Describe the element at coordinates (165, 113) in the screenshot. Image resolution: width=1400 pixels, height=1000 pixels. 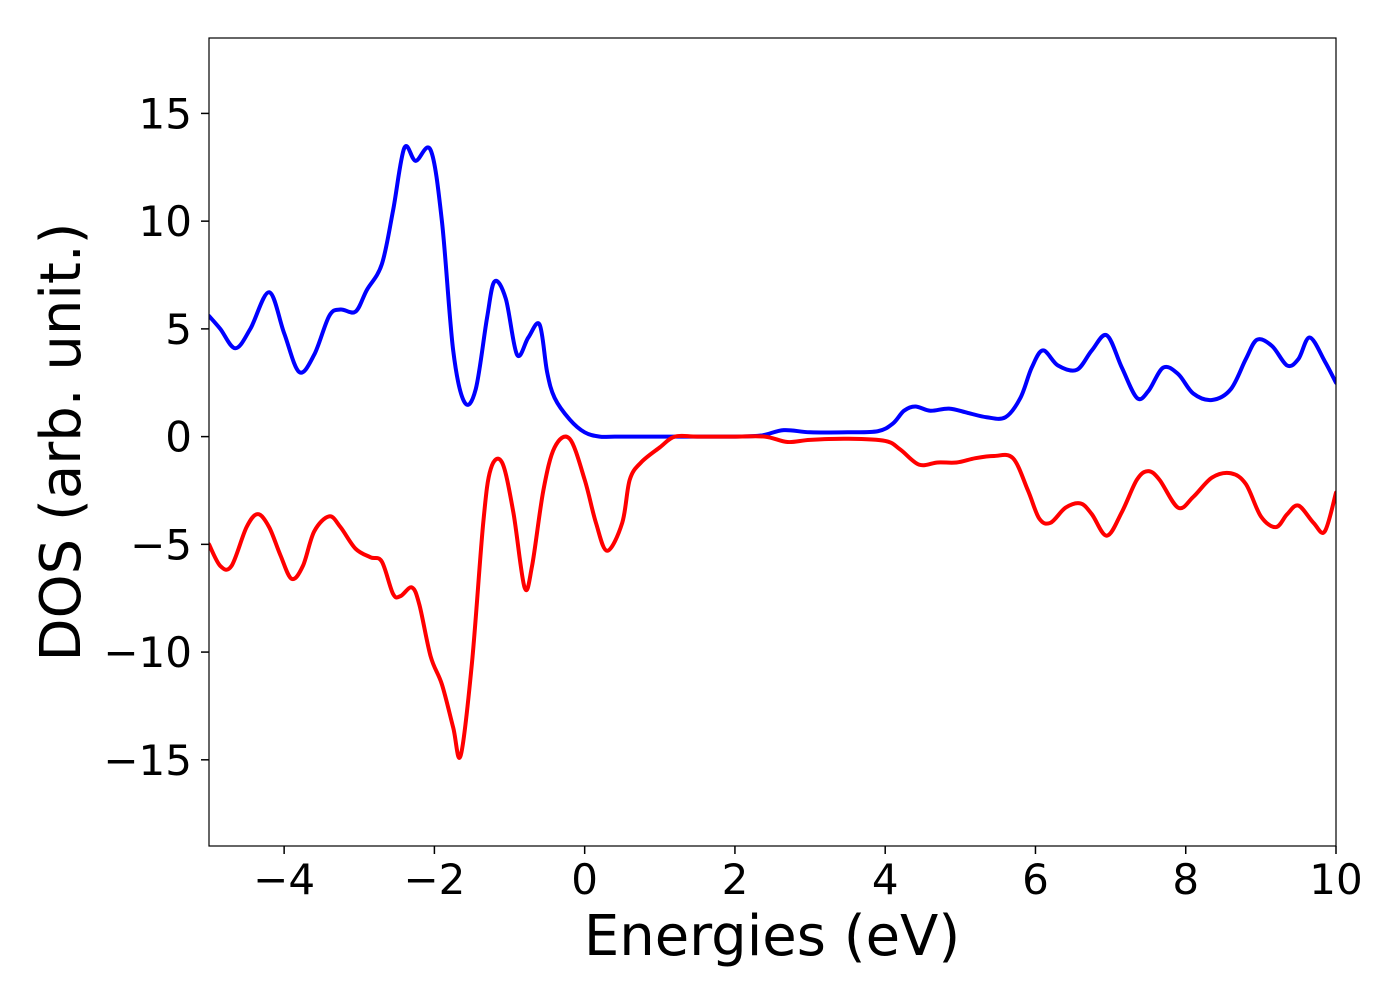
I see `y-tick-label: 15` at that location.